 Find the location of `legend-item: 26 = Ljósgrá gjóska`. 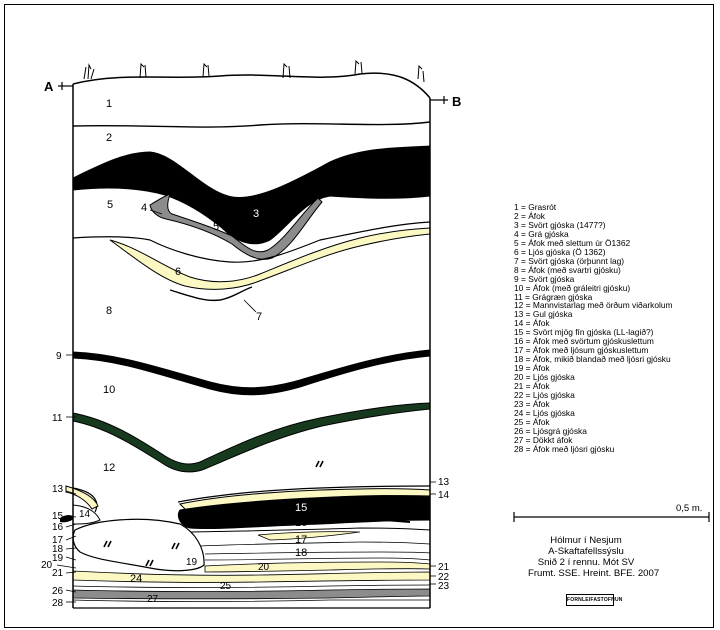

legend-item: 26 = Ljósgrá gjóska is located at coordinates (550, 430).